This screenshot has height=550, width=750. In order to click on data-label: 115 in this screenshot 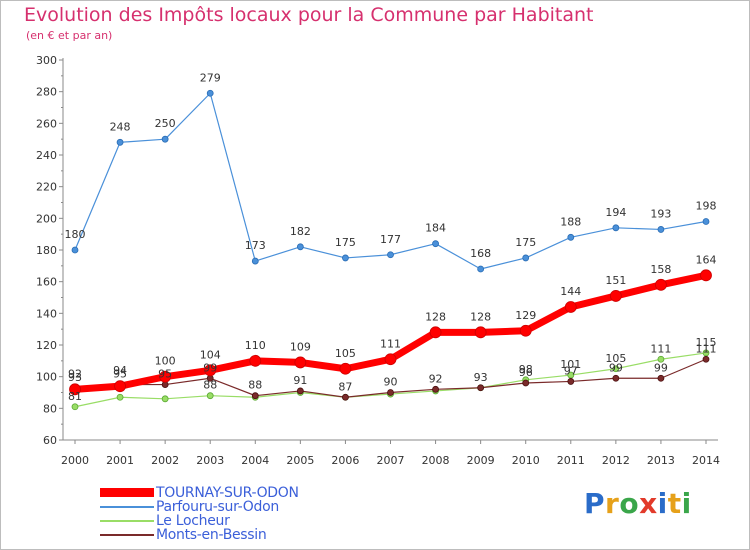, I will do `click(706, 342)`.